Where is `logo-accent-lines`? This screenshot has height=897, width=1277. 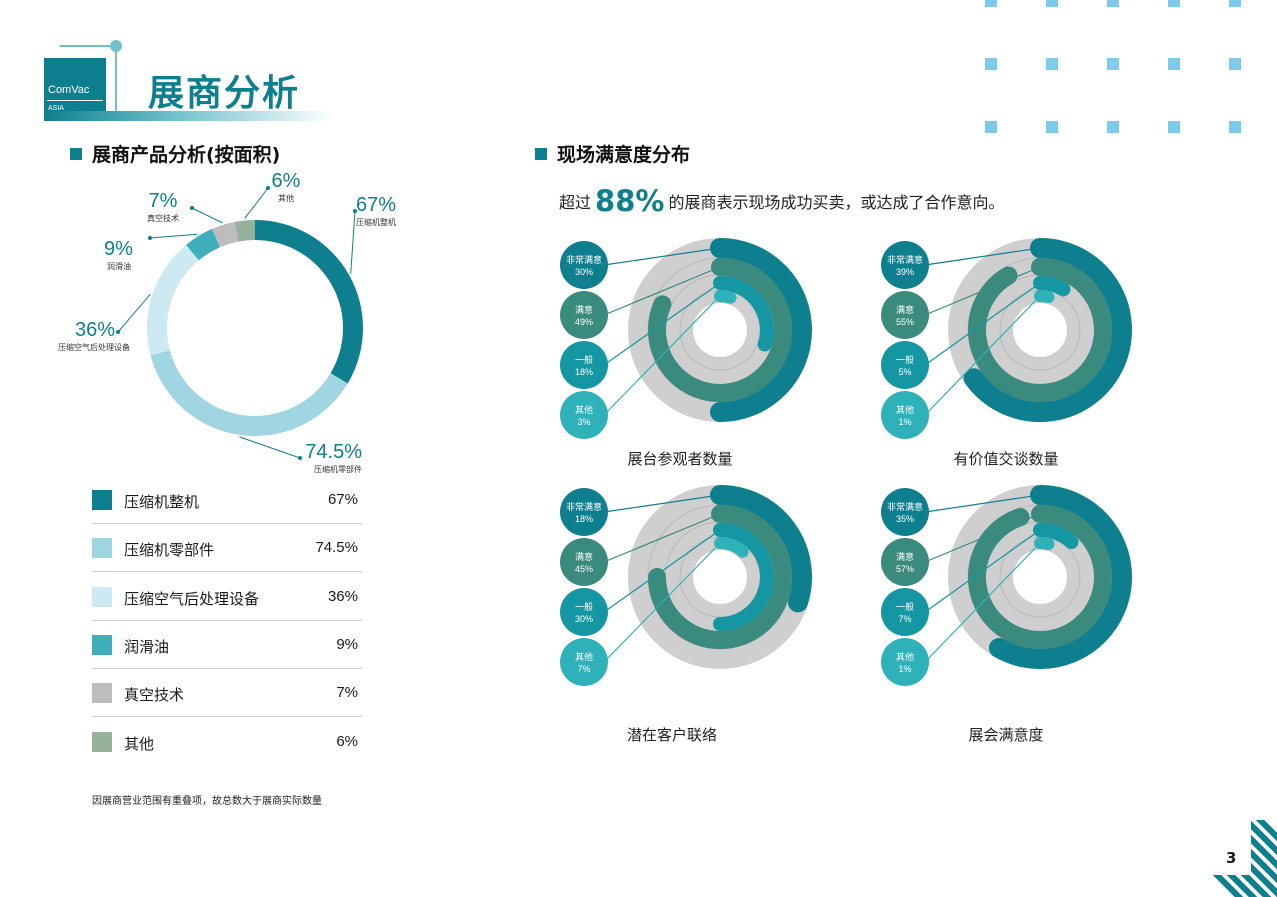 logo-accent-lines is located at coordinates (91, 78).